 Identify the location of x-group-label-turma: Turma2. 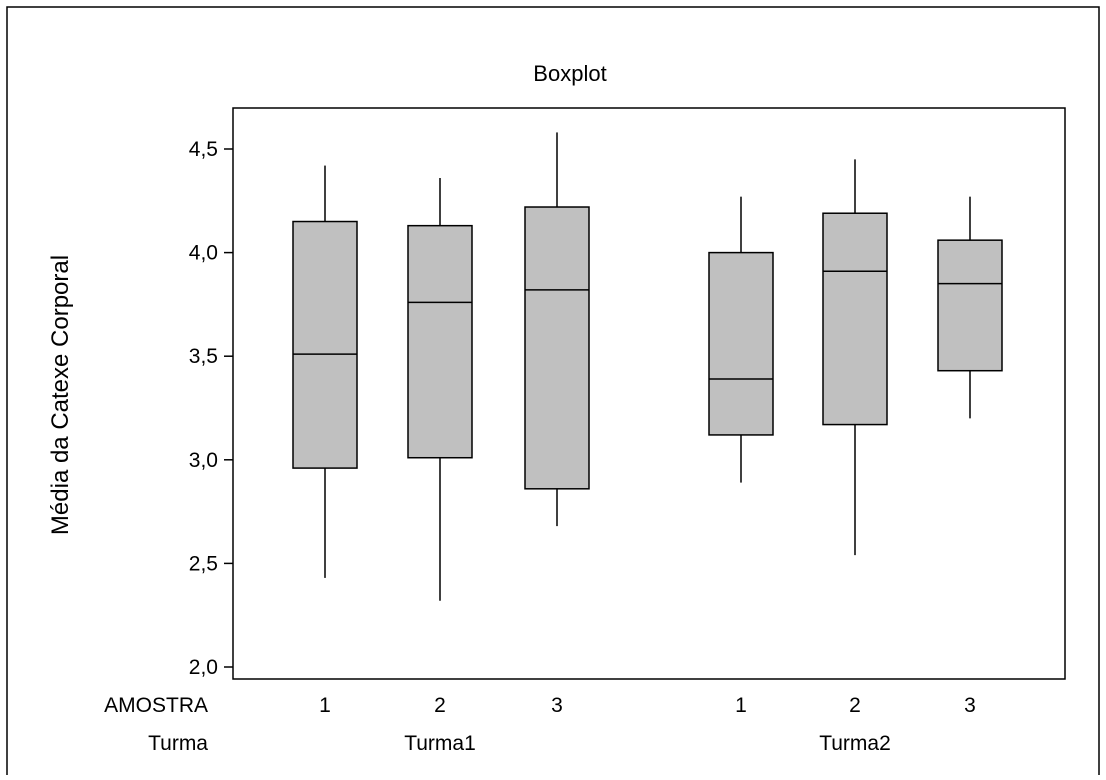
(855, 743).